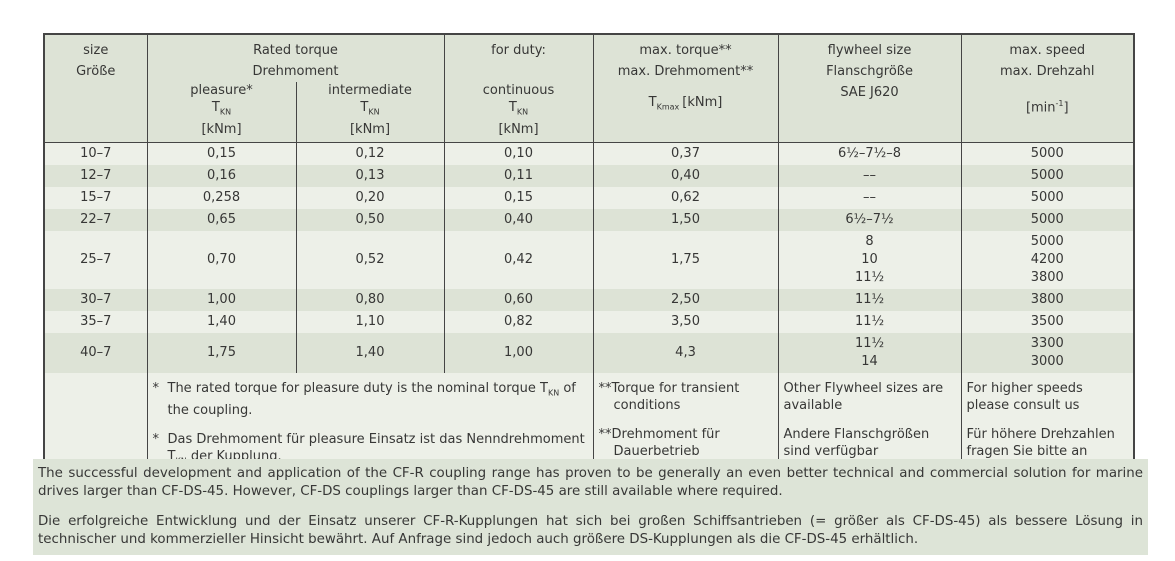  I want to click on footnote-transient-de: **Drehmoment für Dauerbetrieb, so click(659, 443).